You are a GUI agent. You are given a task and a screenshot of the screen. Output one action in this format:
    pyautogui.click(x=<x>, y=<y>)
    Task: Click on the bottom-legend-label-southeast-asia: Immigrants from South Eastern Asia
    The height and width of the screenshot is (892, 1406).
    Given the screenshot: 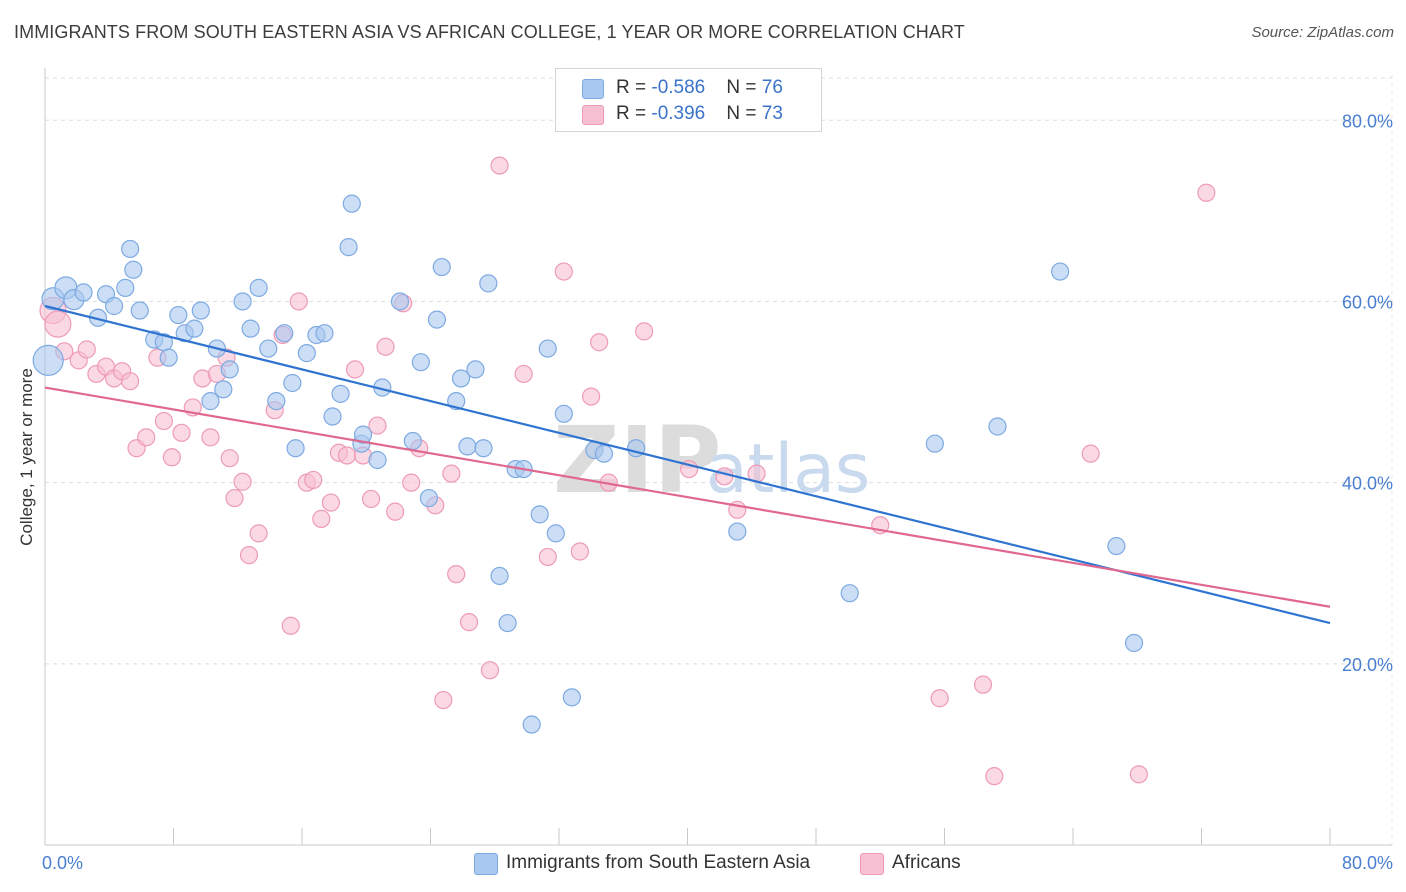 What is the action you would take?
    pyautogui.click(x=658, y=862)
    